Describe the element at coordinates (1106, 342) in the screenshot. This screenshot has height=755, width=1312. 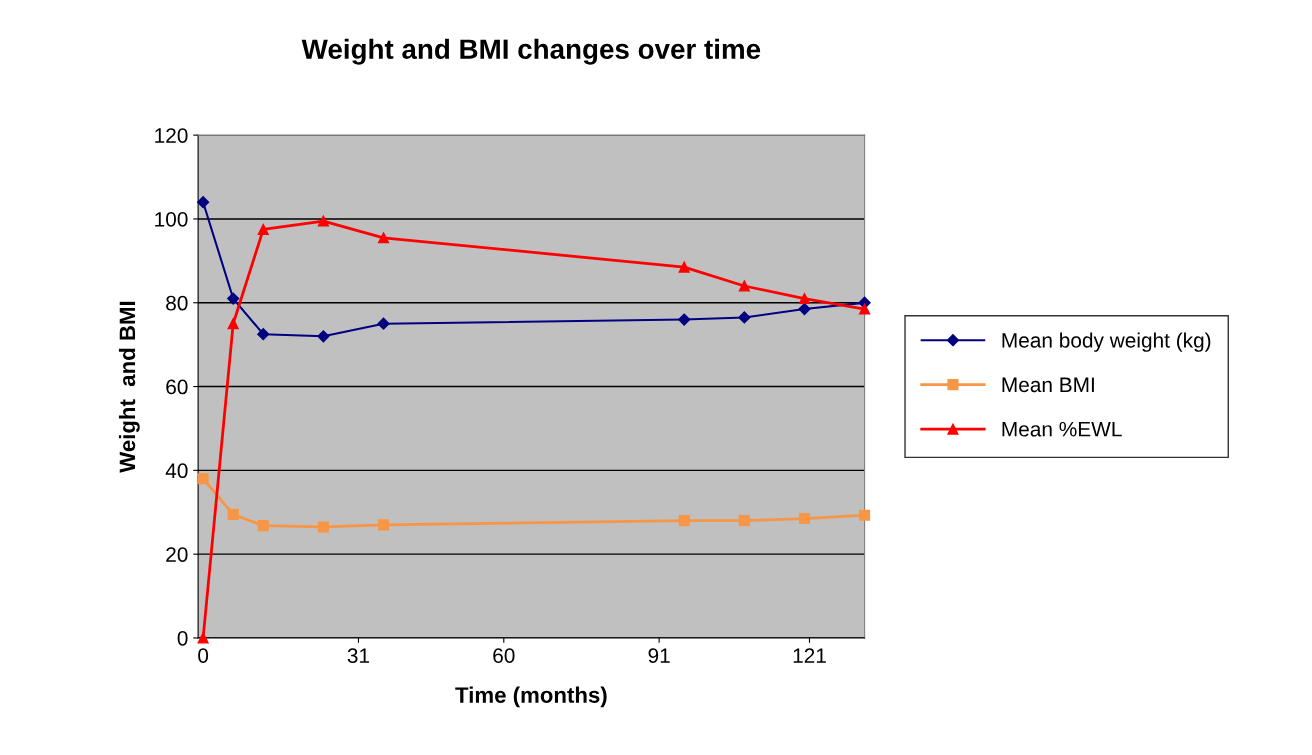
I see `legend-label: Mean body weight (kg)` at that location.